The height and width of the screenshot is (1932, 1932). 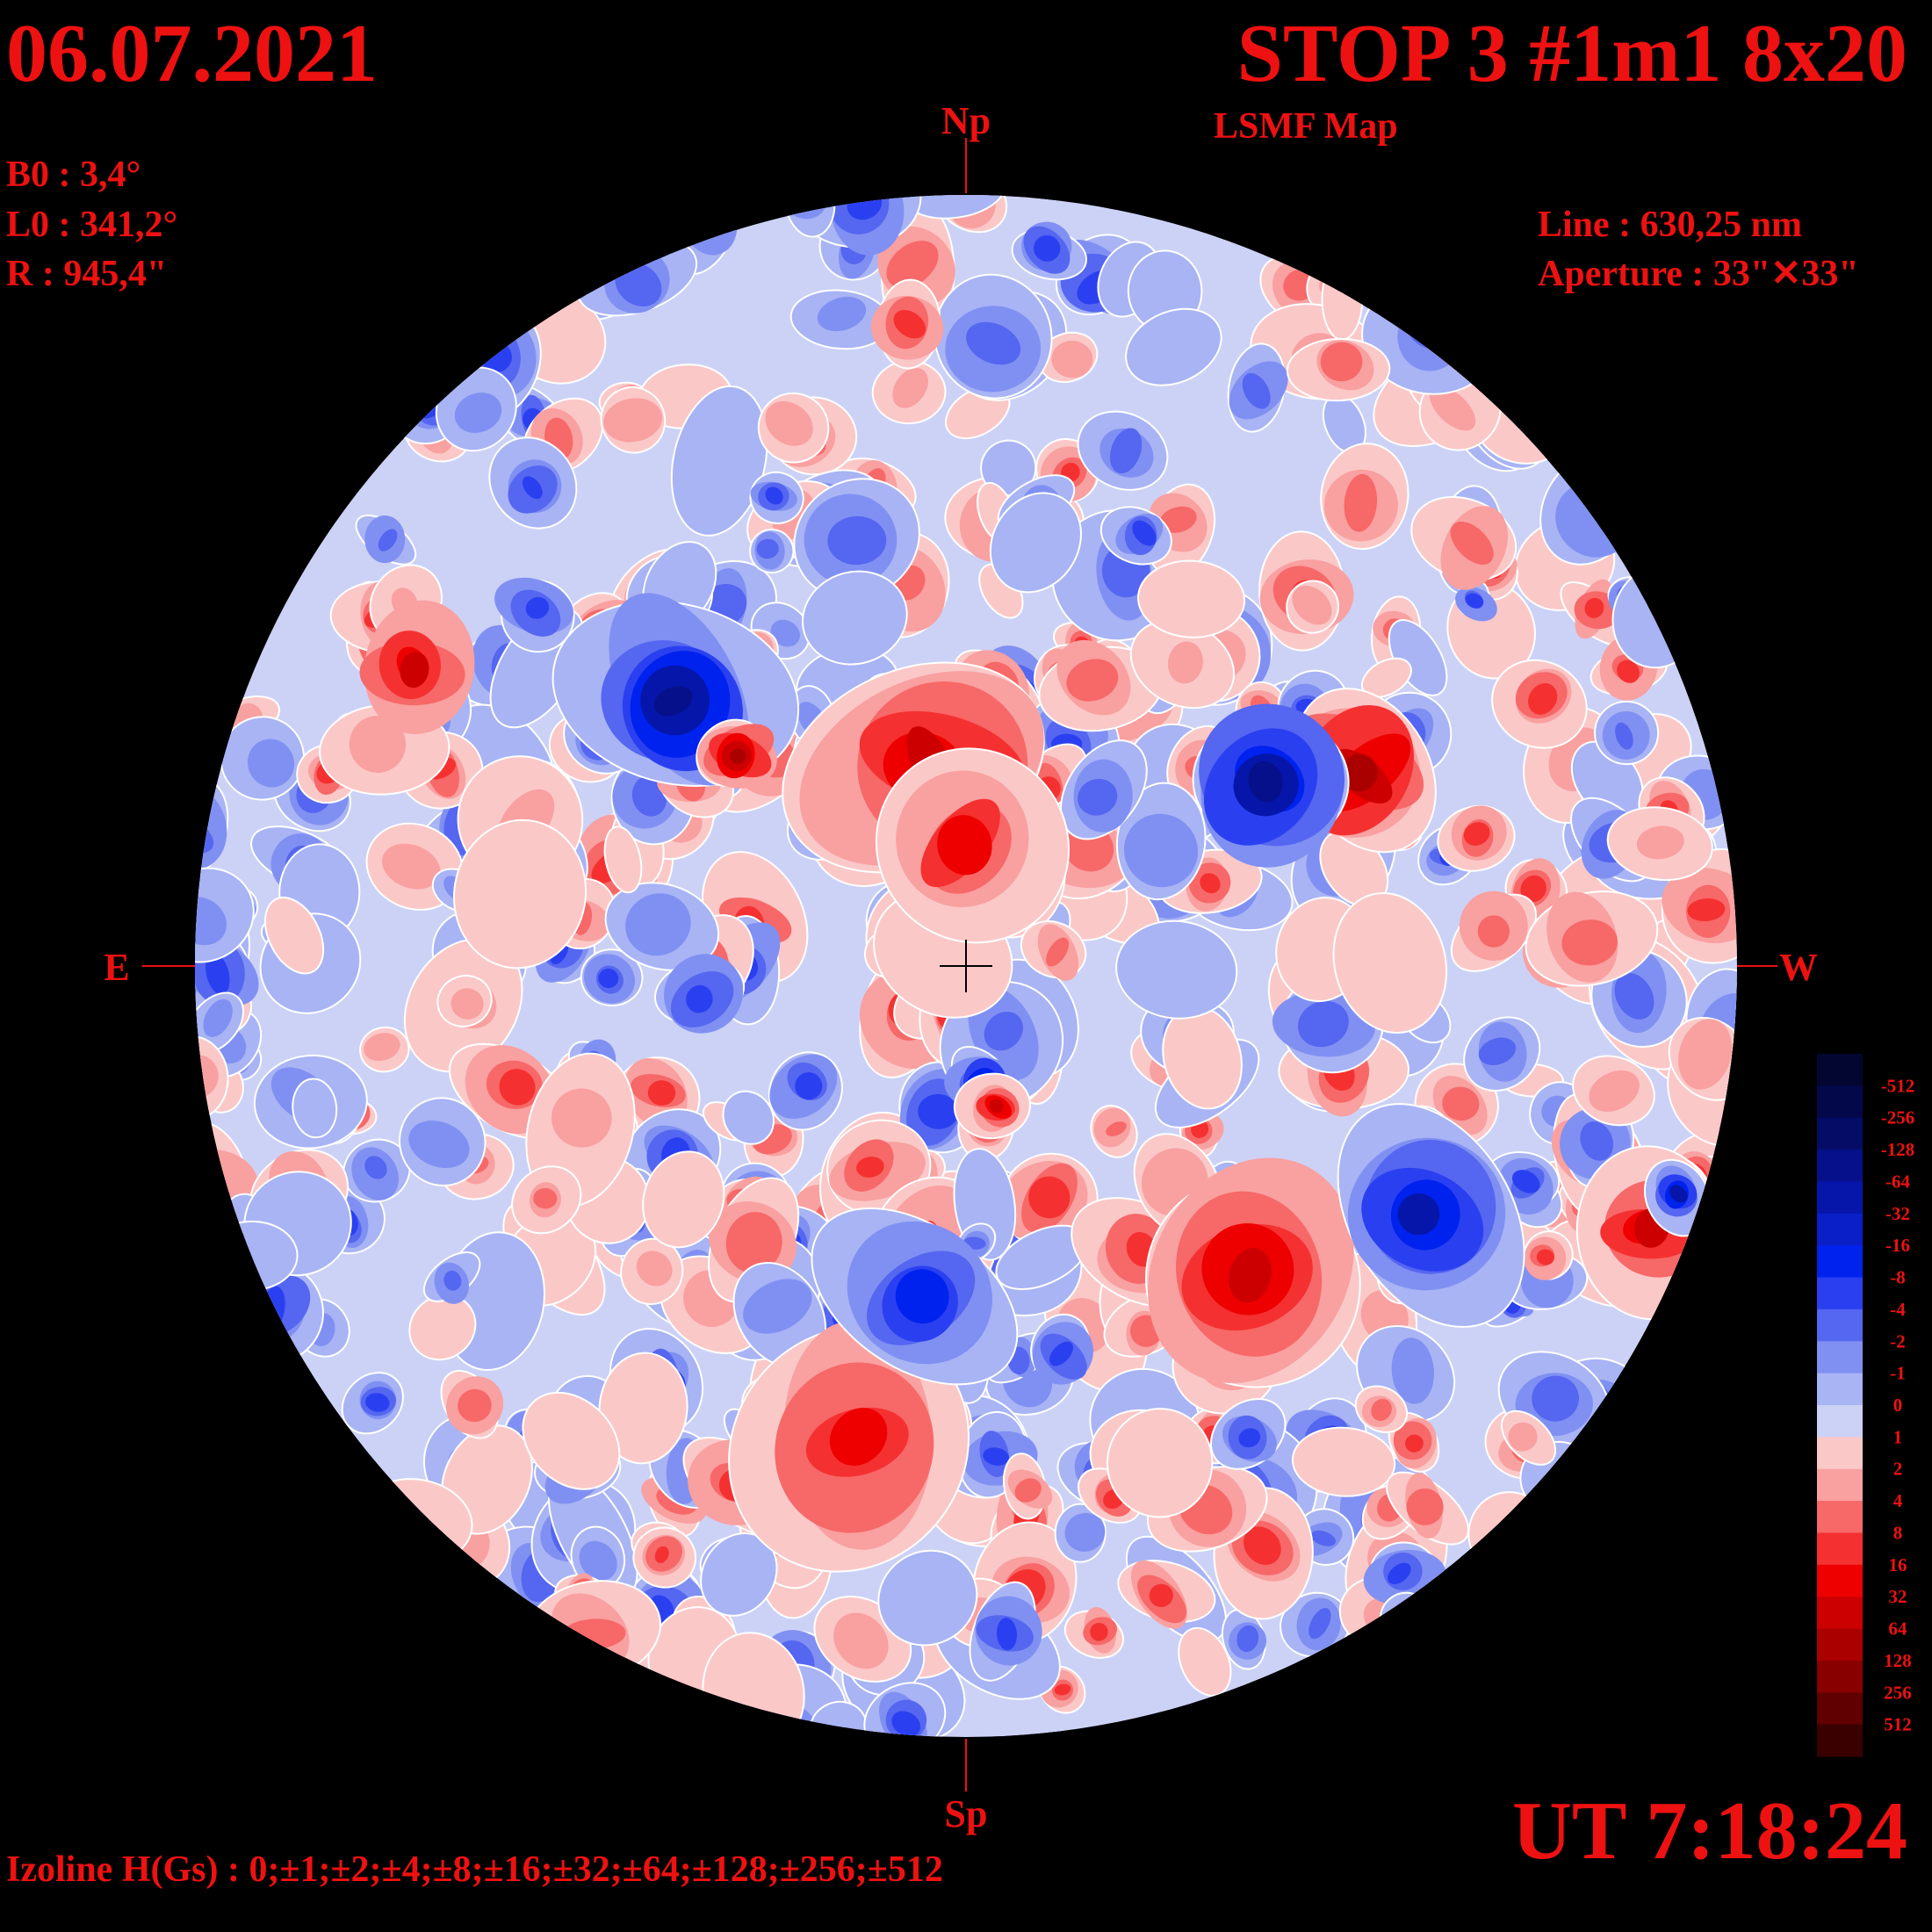 What do you see at coordinates (1898, 1150) in the screenshot?
I see `colorbar-label: -128` at bounding box center [1898, 1150].